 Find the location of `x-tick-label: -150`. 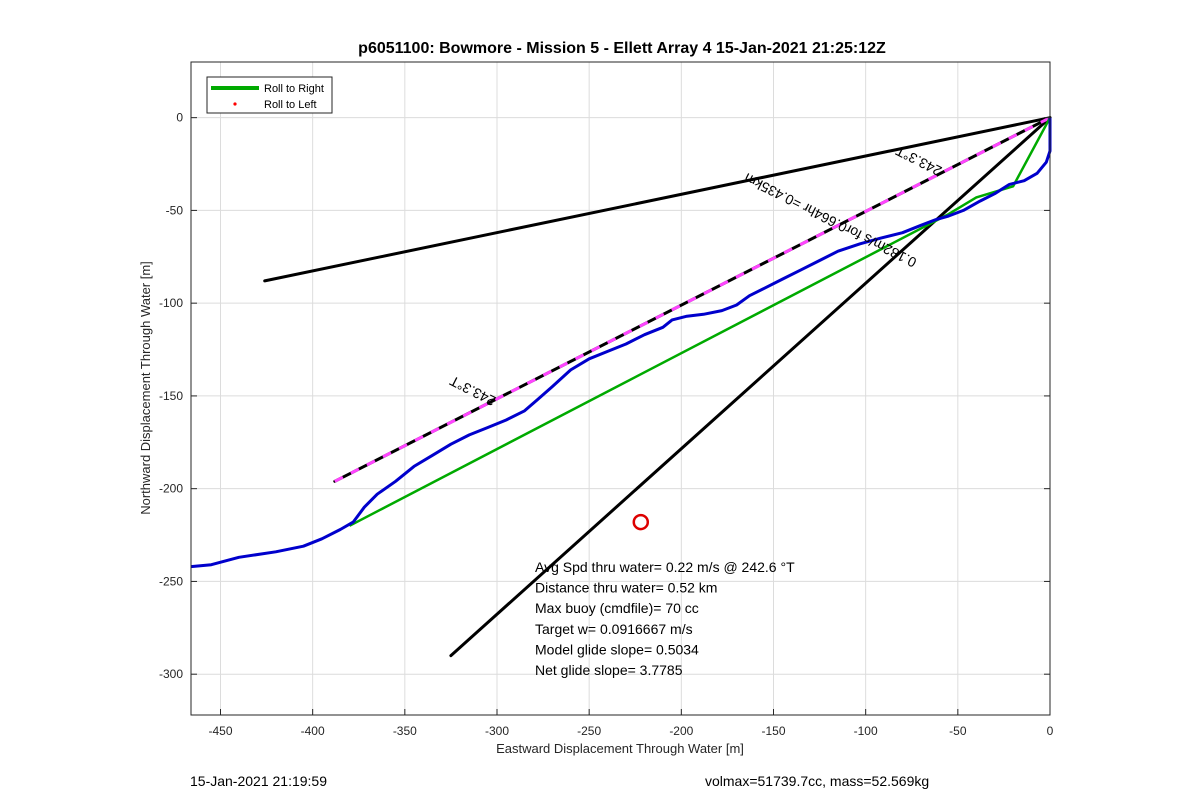

x-tick-label: -150 is located at coordinates (773, 731).